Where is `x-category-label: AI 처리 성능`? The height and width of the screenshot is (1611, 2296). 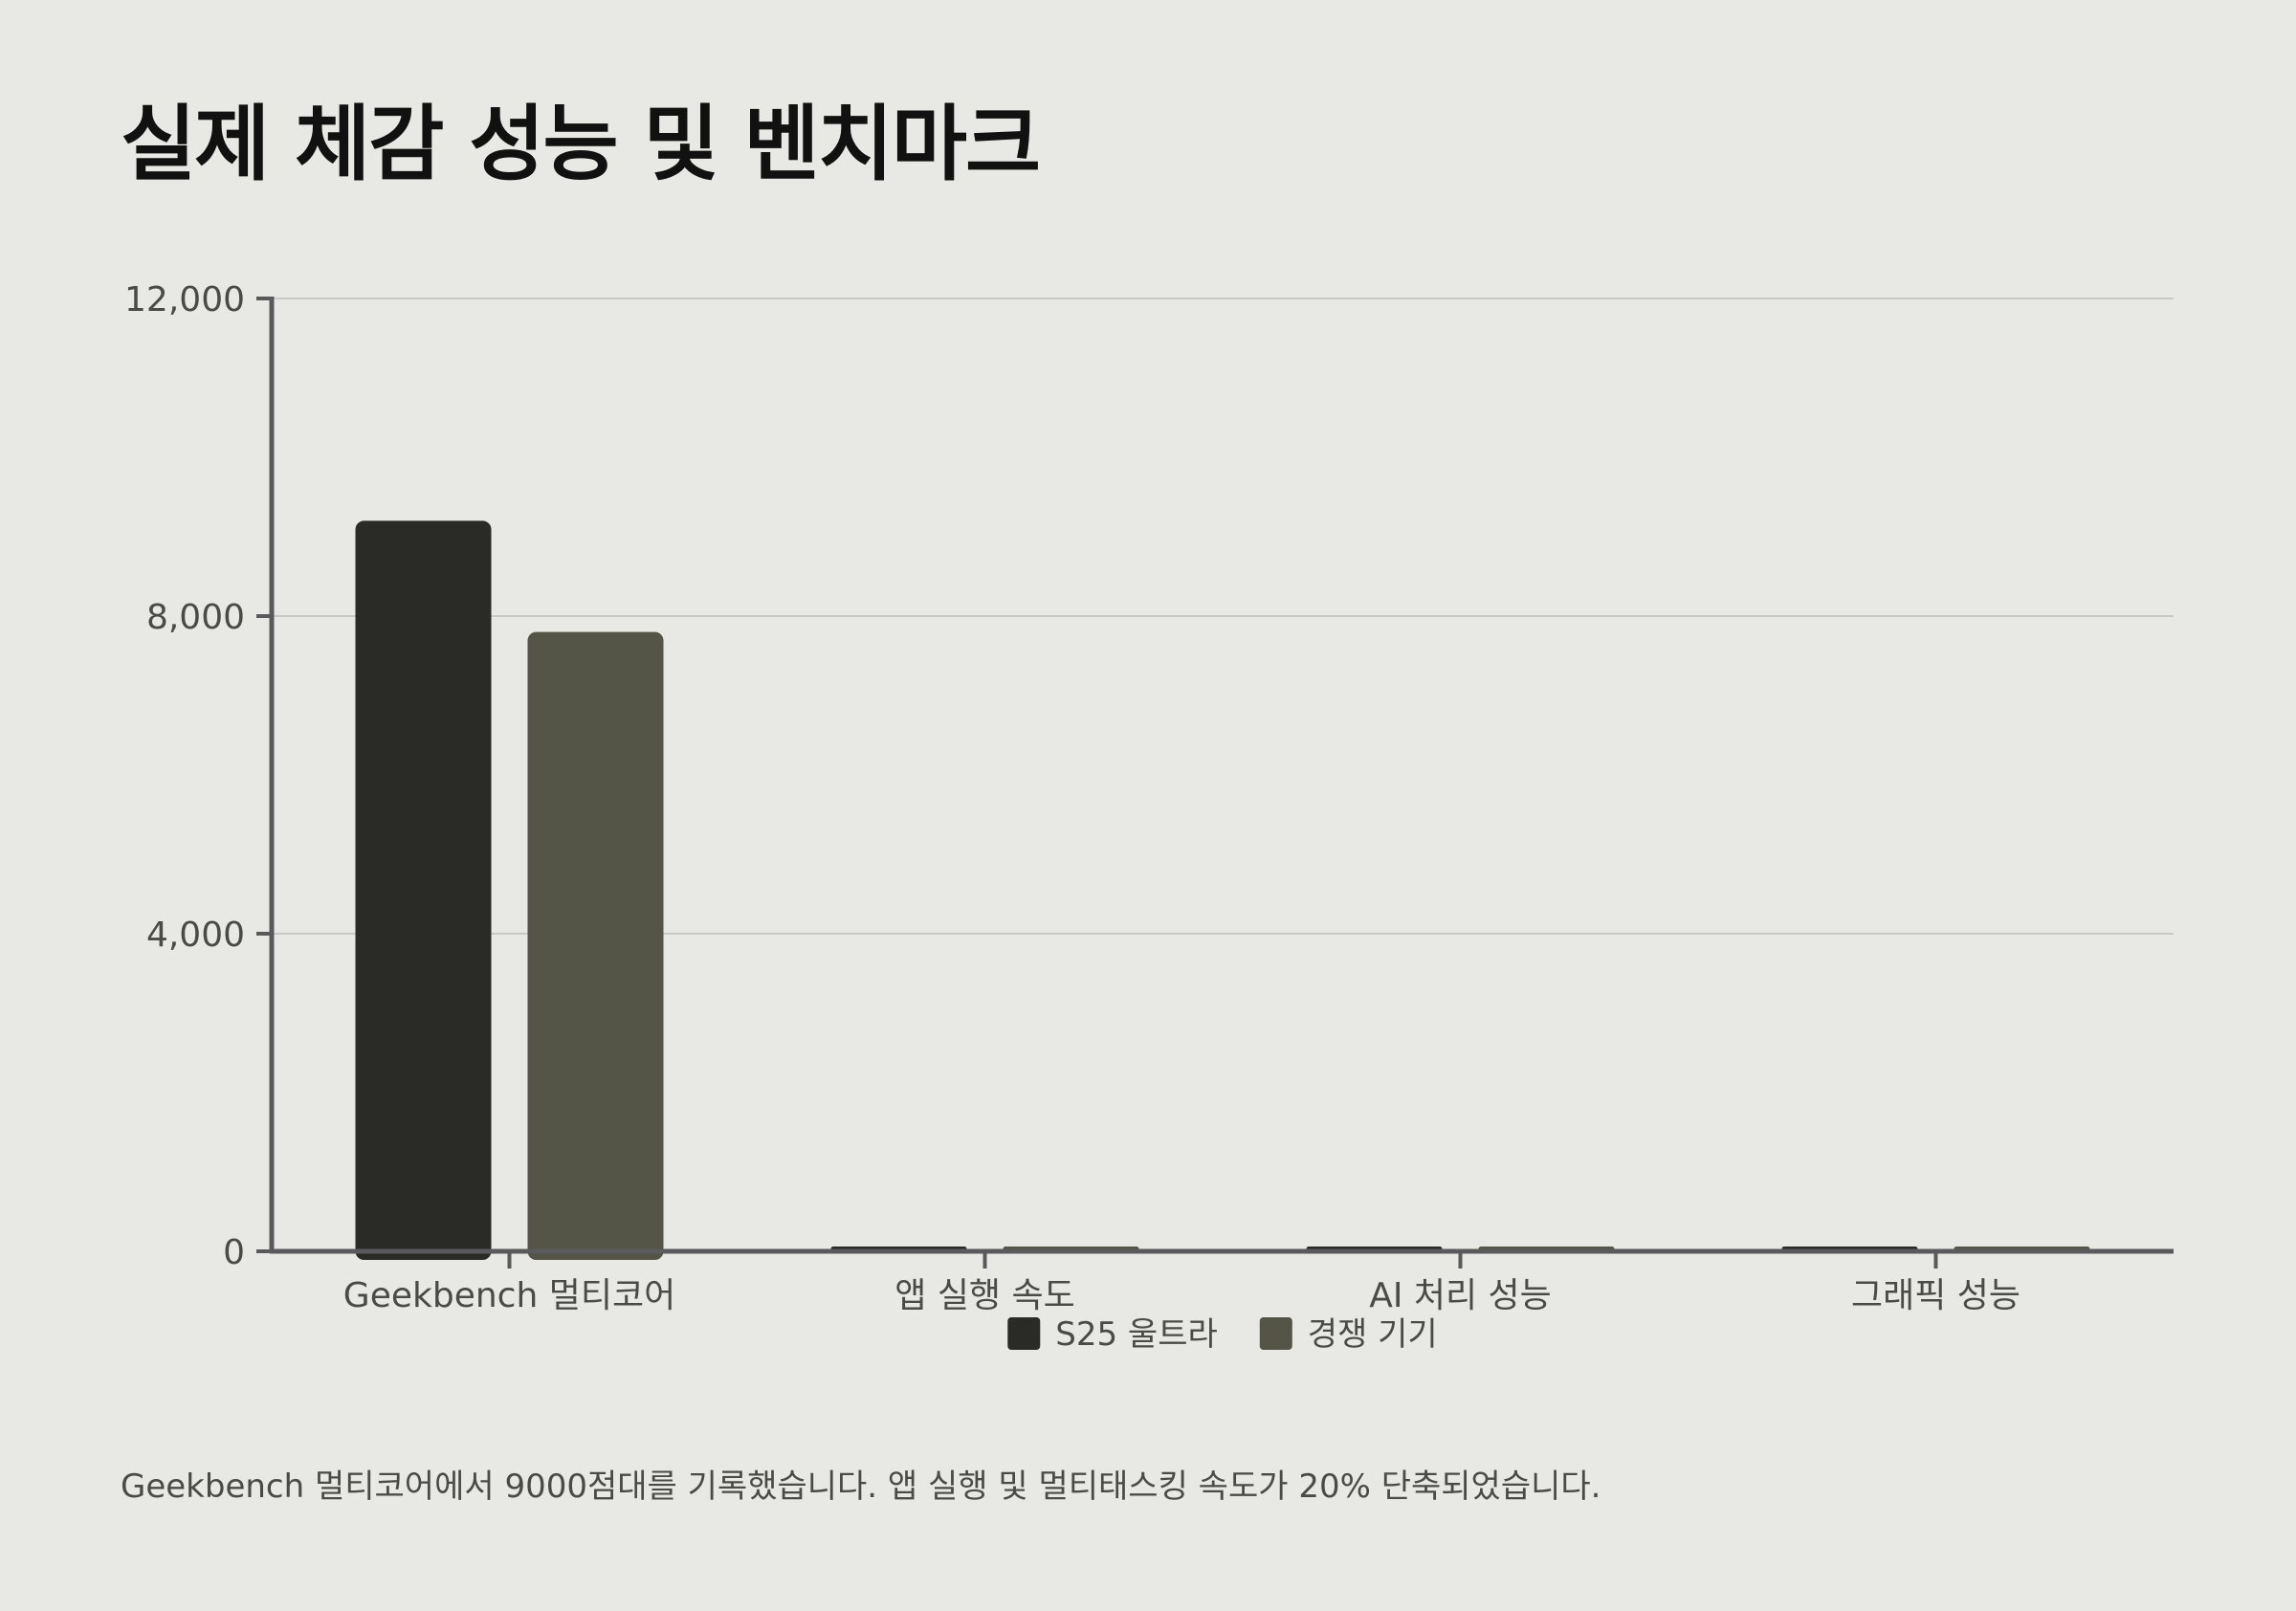
x-category-label: AI 처리 성능 is located at coordinates (1461, 1295).